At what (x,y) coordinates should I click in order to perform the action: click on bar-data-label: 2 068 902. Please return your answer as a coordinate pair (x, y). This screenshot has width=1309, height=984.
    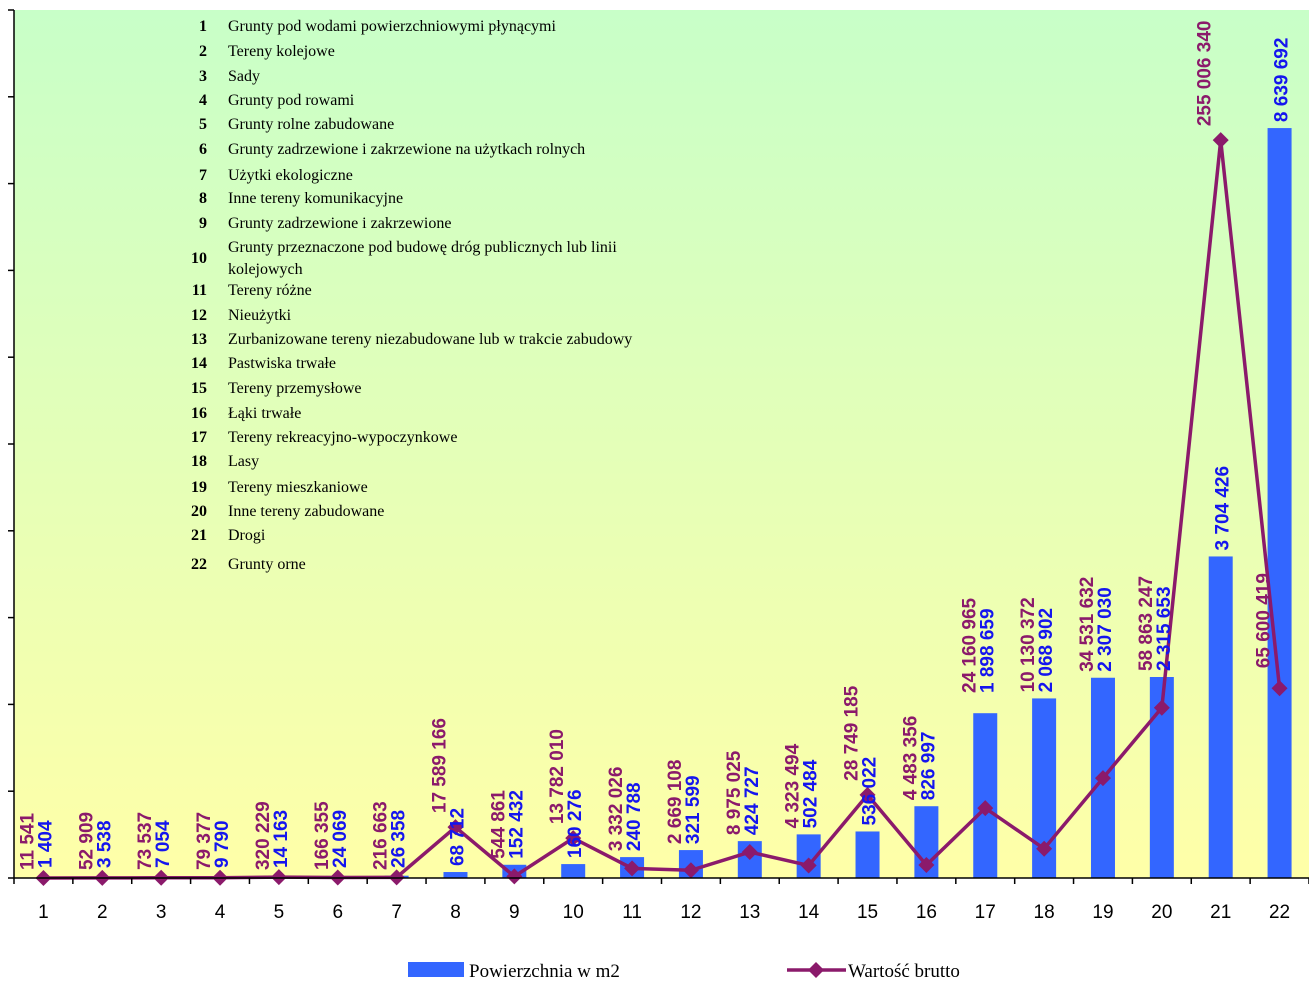
    Looking at the image, I should click on (1046, 650).